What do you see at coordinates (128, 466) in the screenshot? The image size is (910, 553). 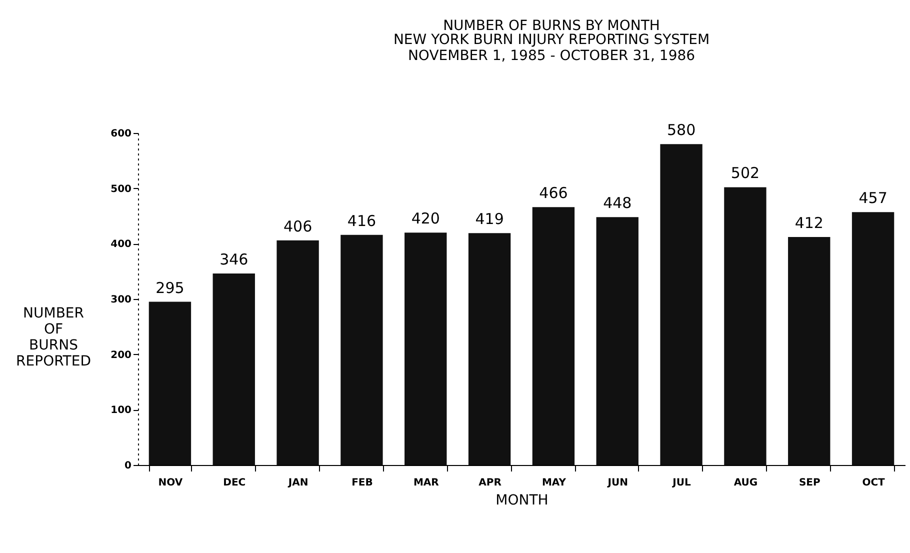 I see `y-tick-label: 0` at bounding box center [128, 466].